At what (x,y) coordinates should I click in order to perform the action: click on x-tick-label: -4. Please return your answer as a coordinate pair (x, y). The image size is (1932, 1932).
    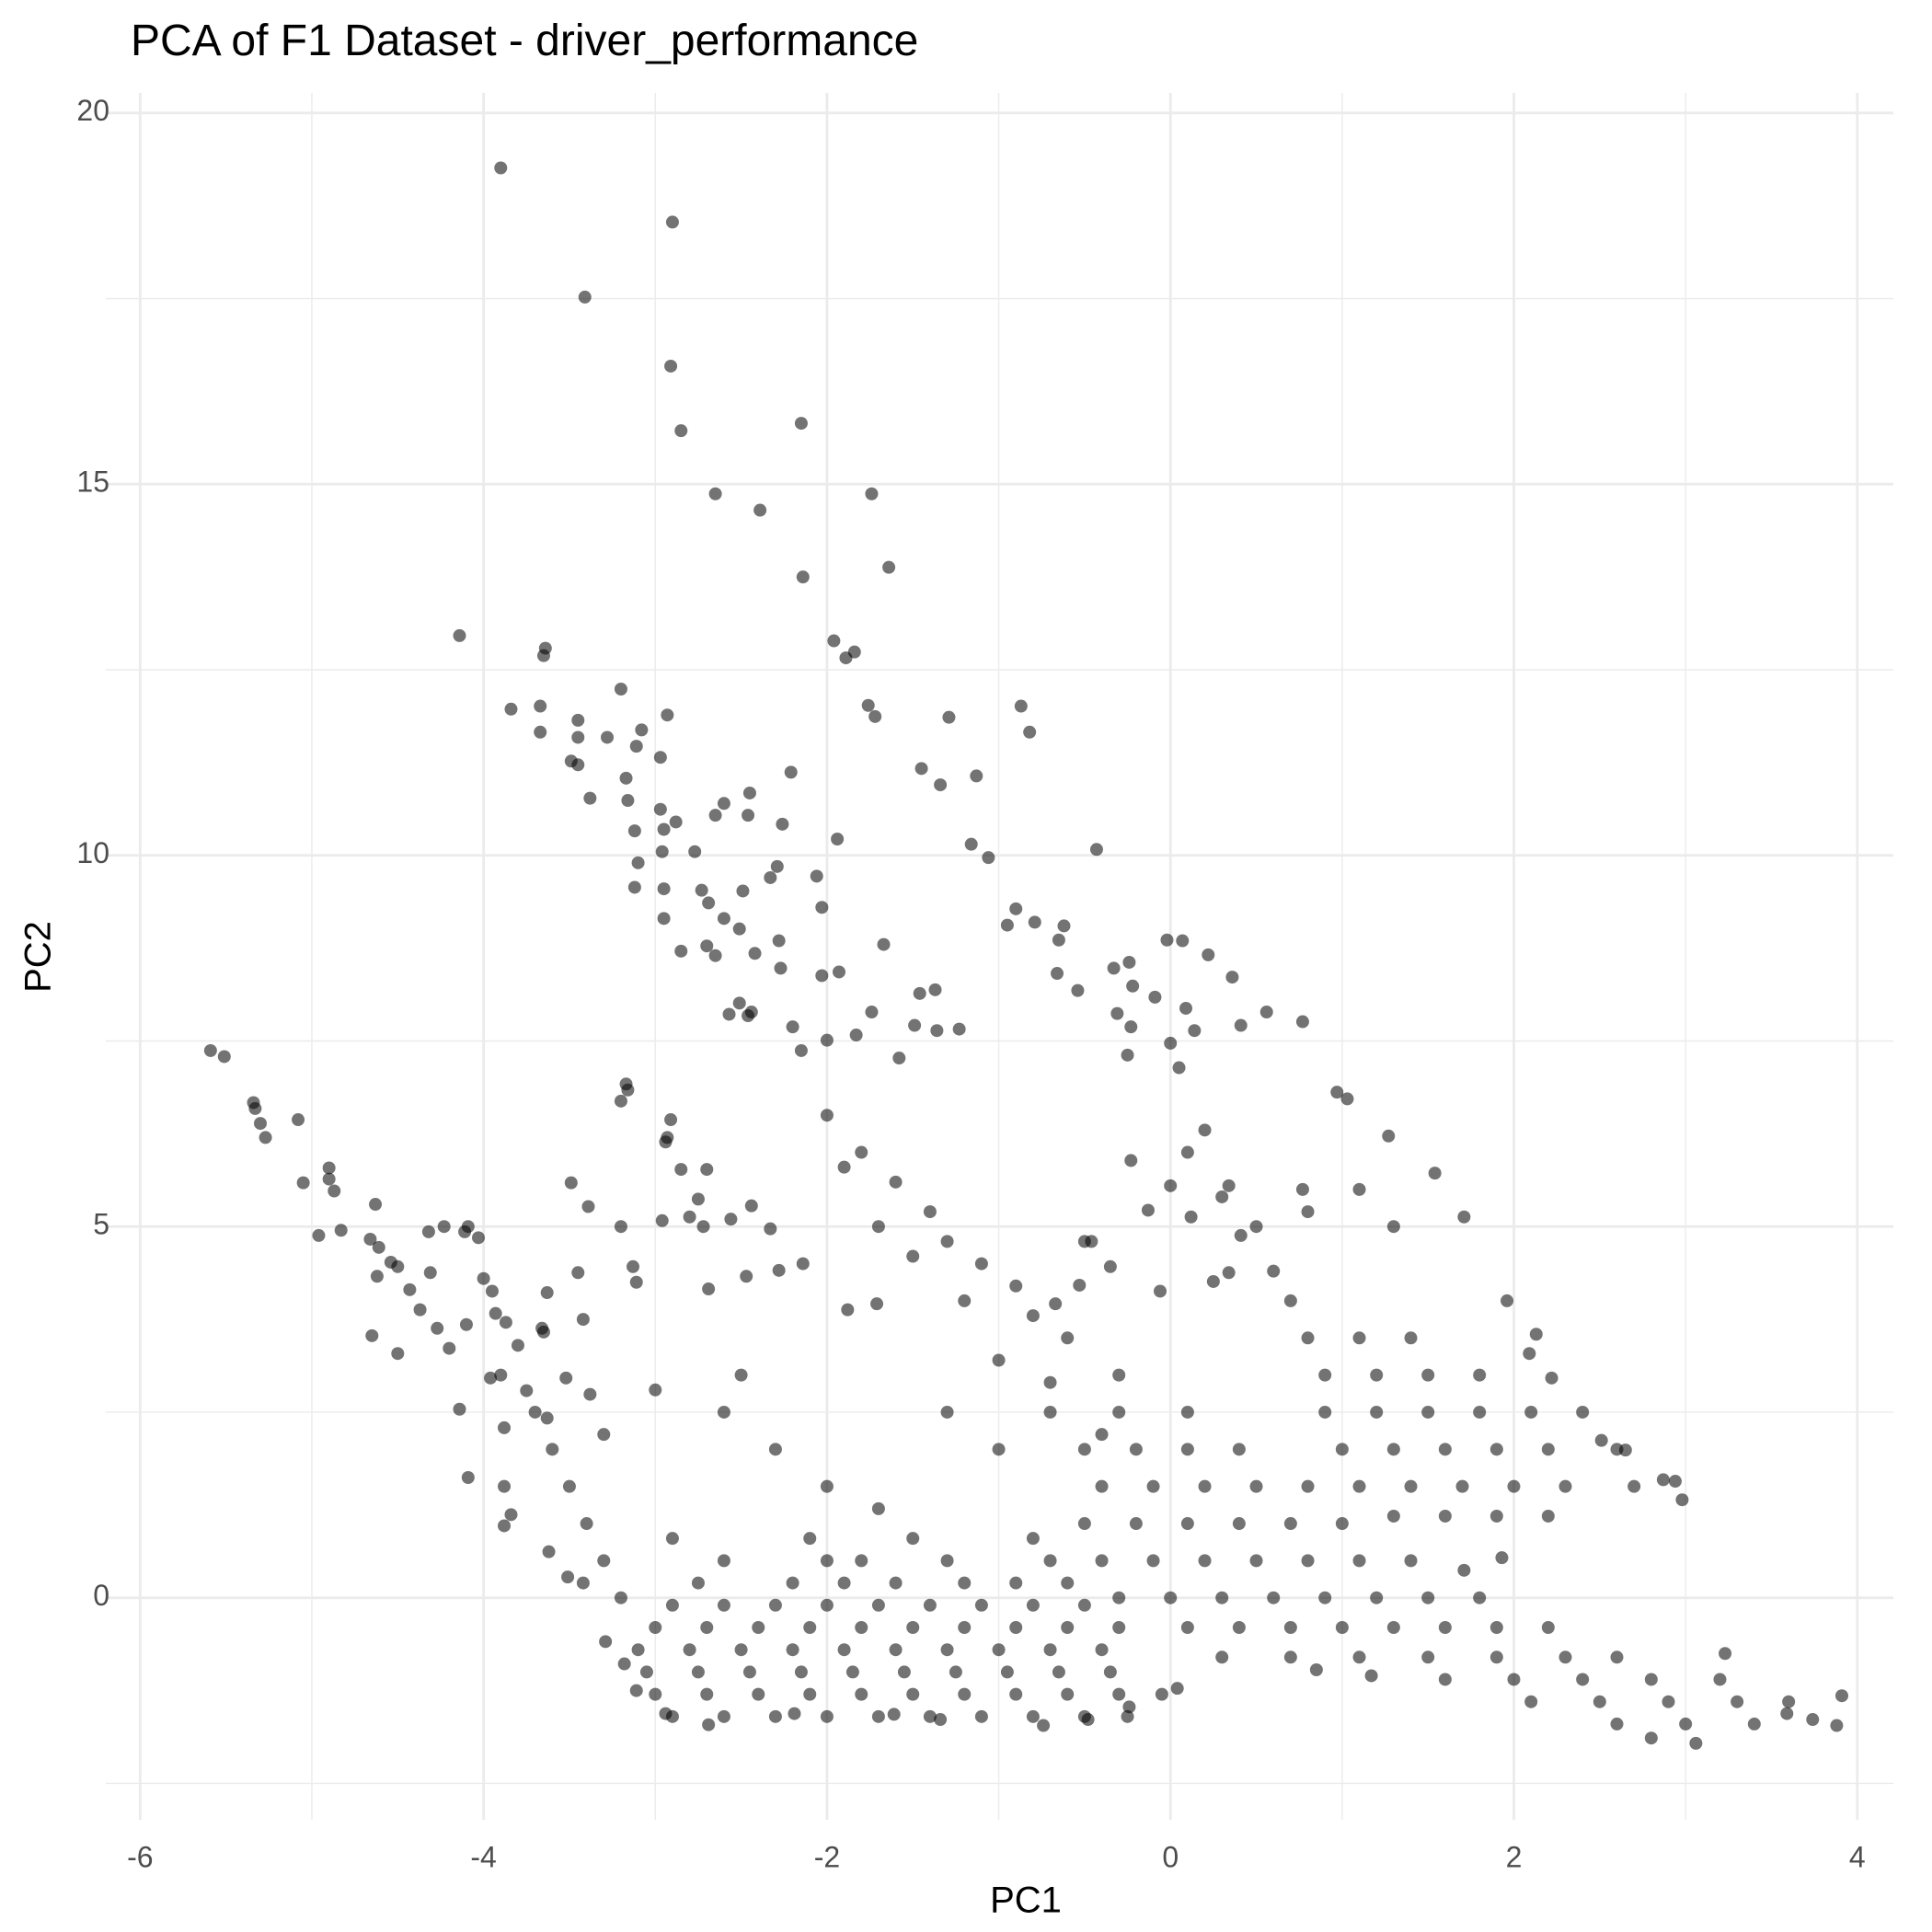
    Looking at the image, I should click on (483, 1856).